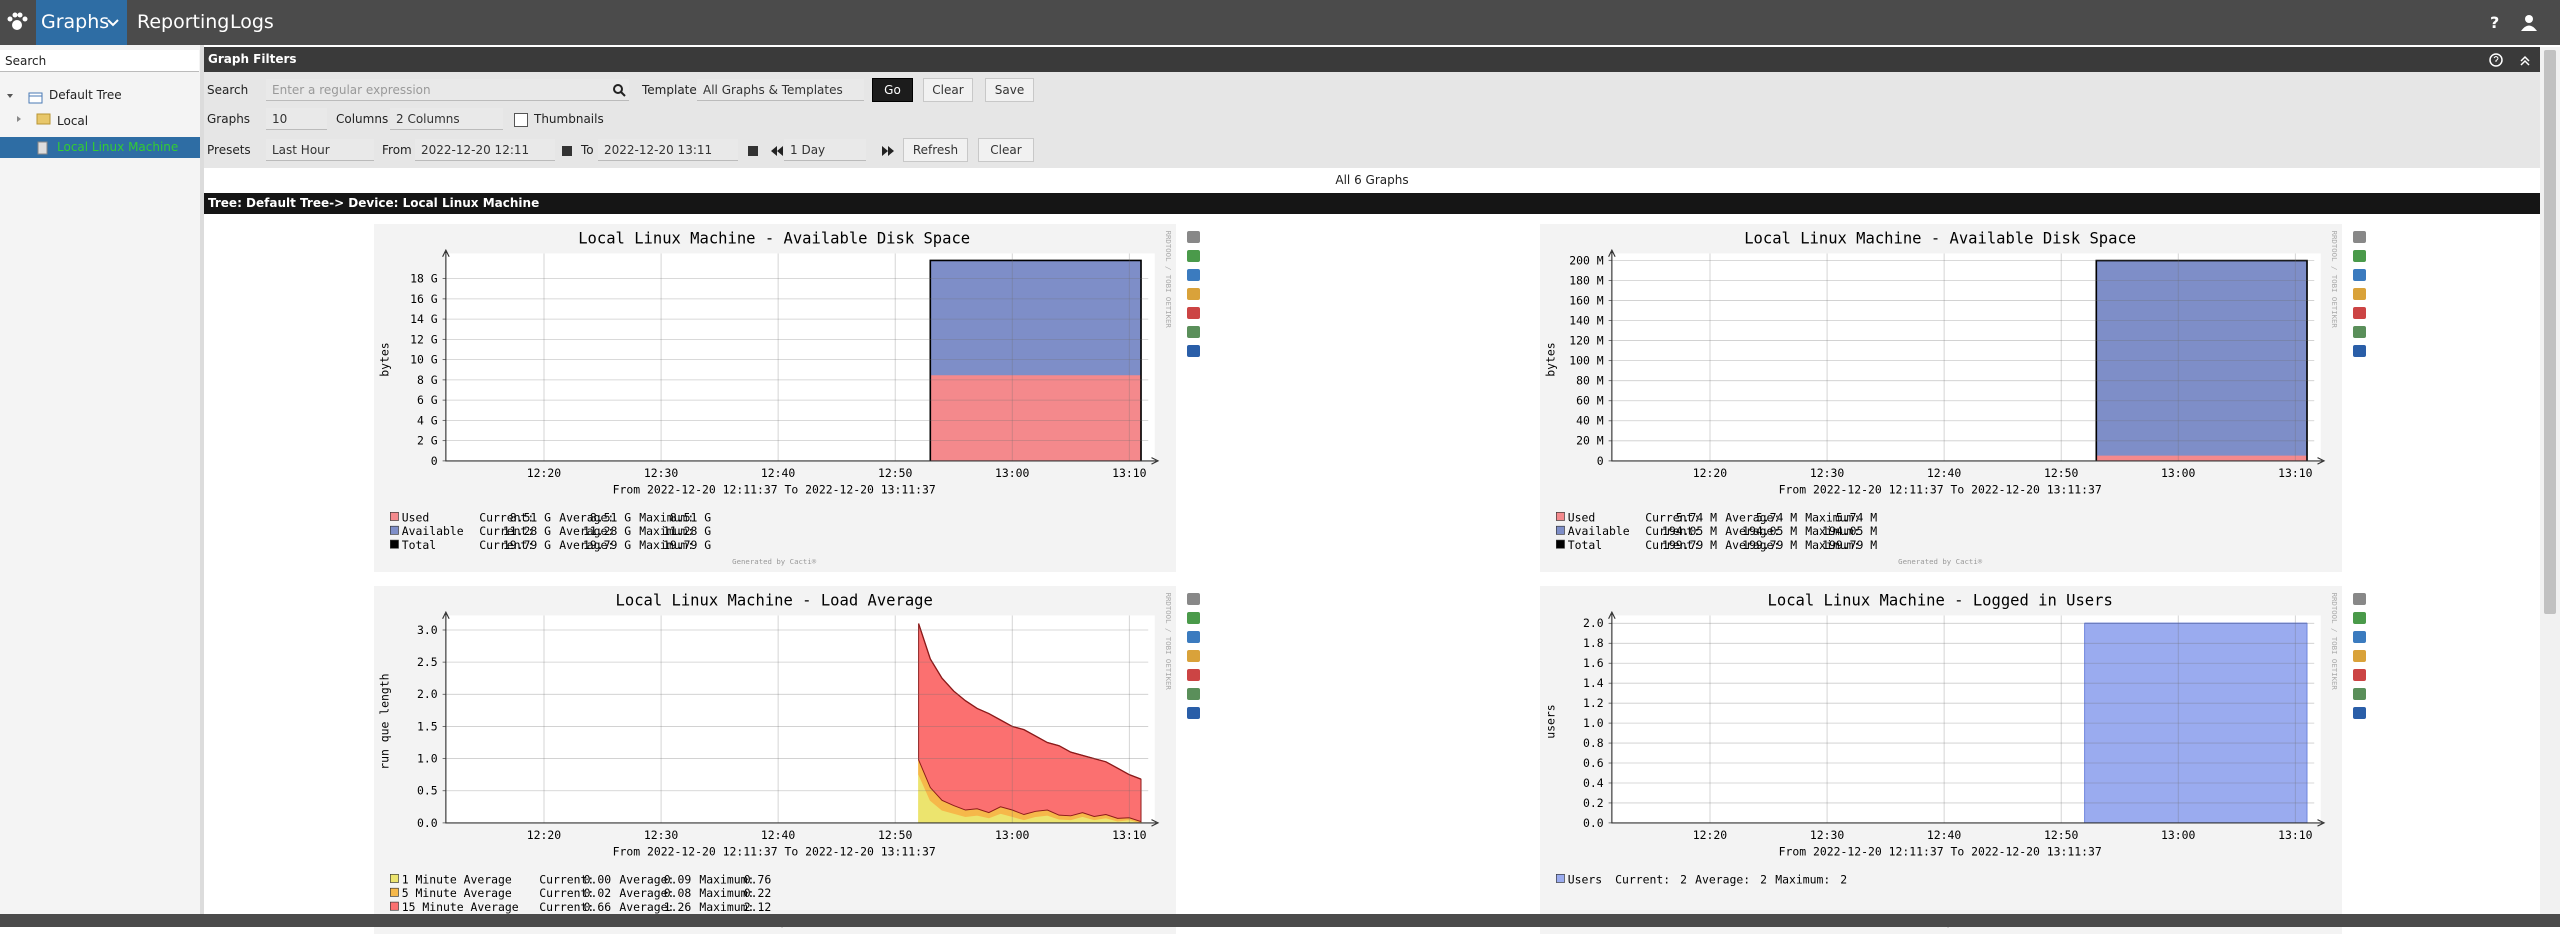 This screenshot has width=2560, height=938. I want to click on x-tick-label: 12:50, so click(895, 835).